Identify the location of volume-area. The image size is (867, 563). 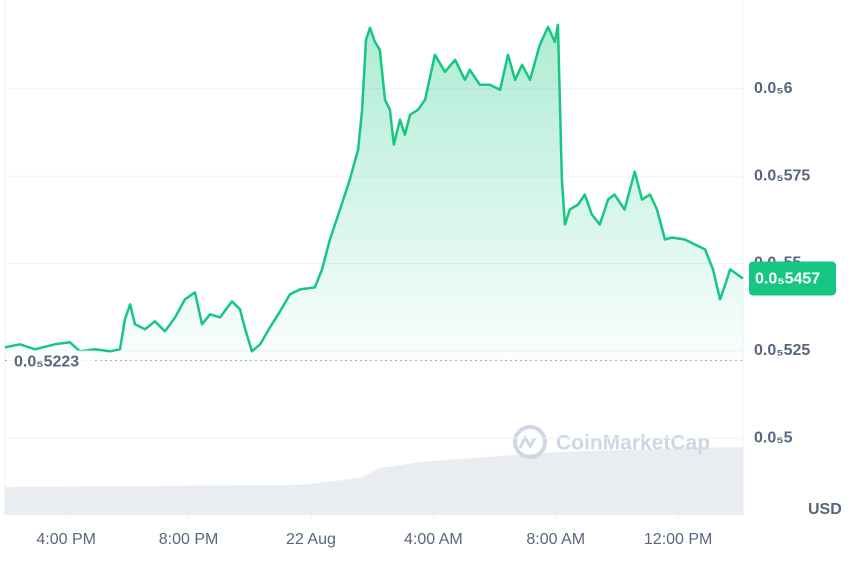
(374, 481).